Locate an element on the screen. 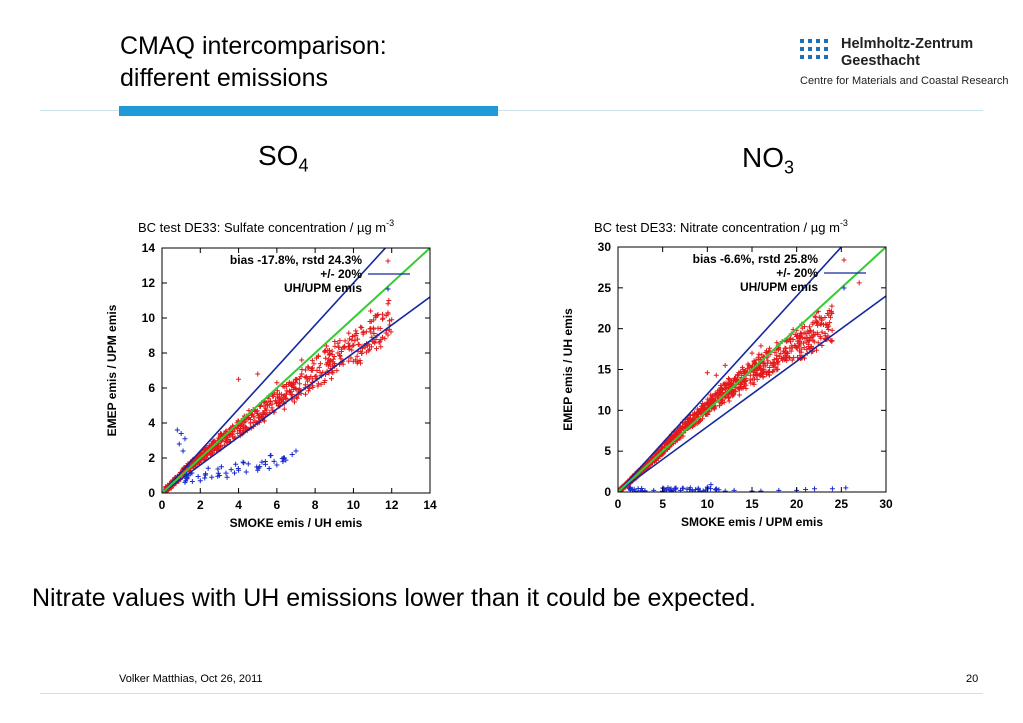 This screenshot has height=723, width=1023. legend-red-marker is located at coordinates (388, 261).